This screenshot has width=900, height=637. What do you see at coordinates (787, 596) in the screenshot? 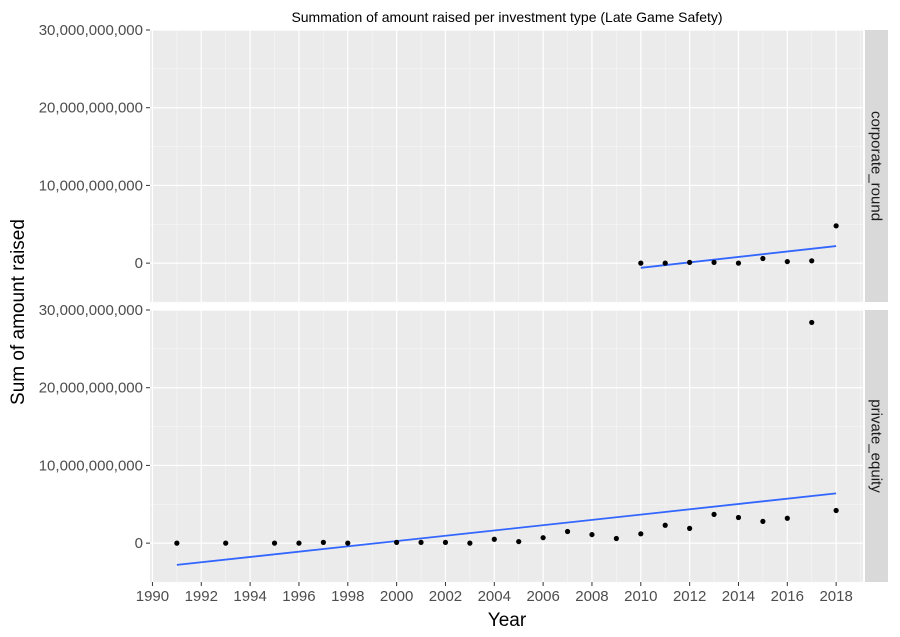
I see `x-tick-label: 2016` at bounding box center [787, 596].